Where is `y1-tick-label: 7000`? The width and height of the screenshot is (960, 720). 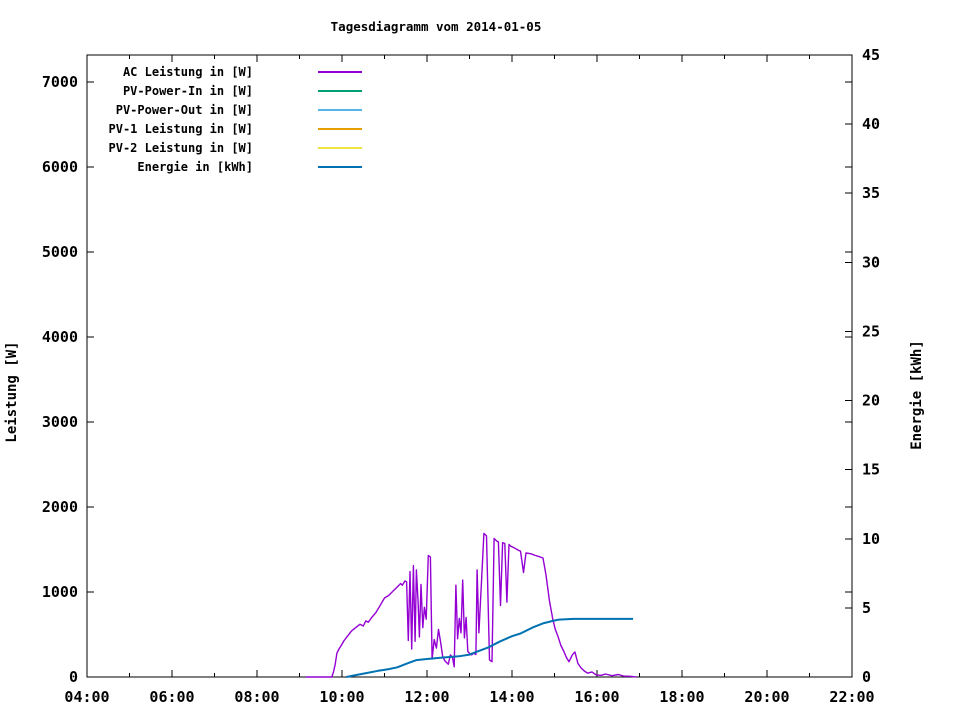
y1-tick-label: 7000 is located at coordinates (60, 82).